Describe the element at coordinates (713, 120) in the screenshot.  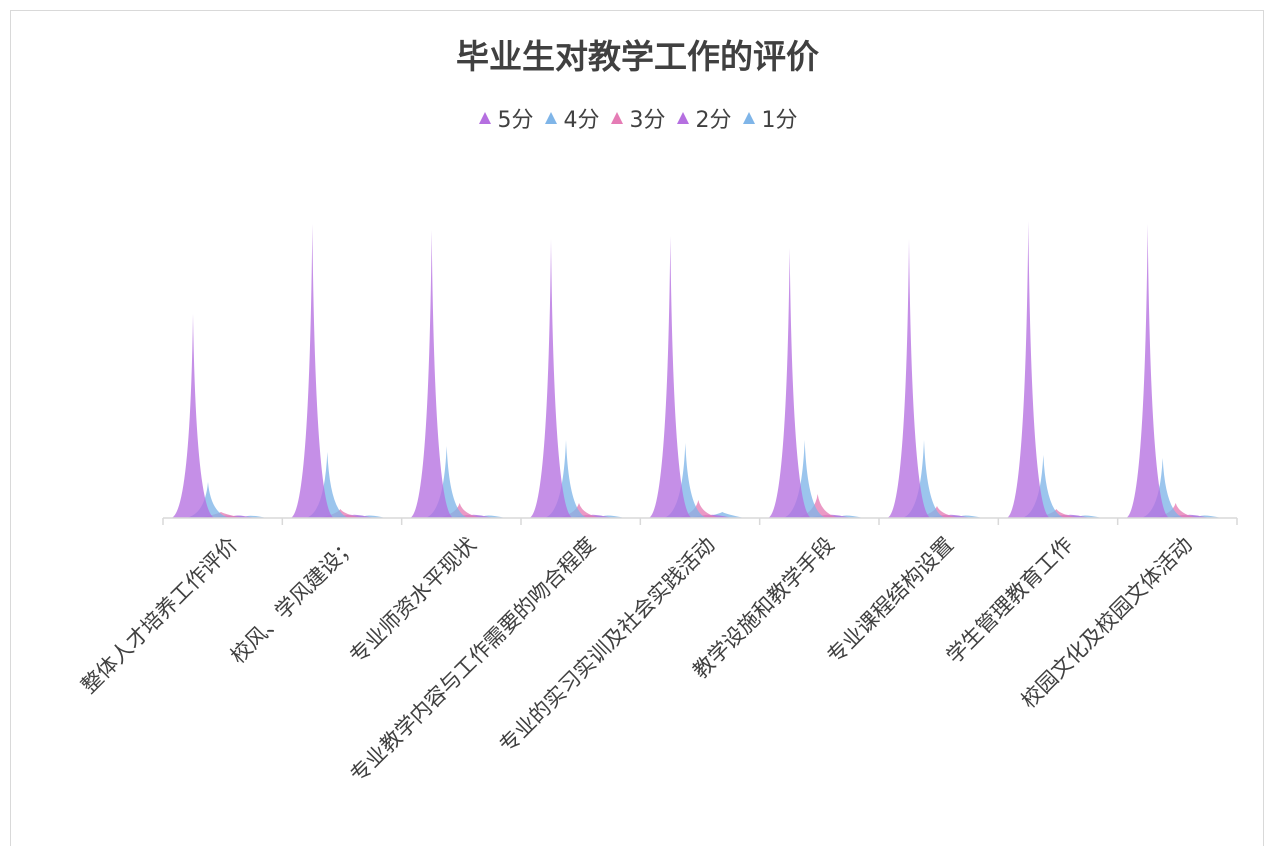
I see `legend-label: 2分` at that location.